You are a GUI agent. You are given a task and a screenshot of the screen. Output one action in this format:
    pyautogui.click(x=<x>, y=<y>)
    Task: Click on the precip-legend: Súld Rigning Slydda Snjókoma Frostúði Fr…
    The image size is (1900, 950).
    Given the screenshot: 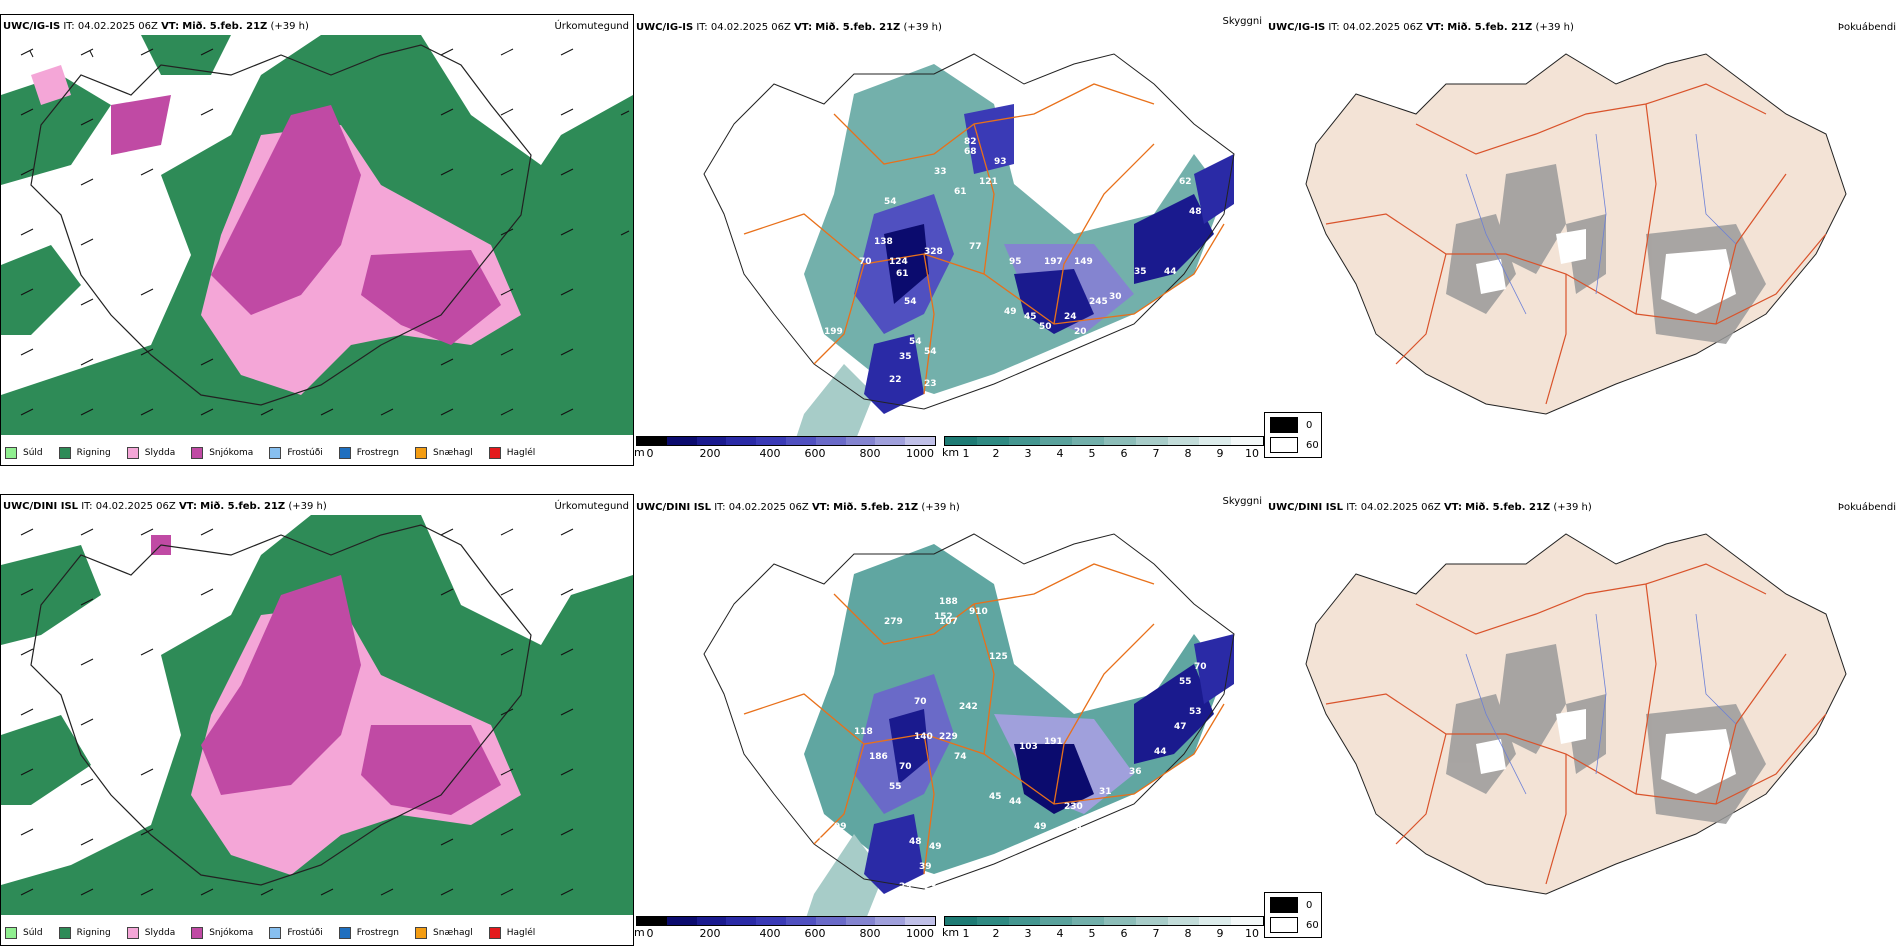 What is the action you would take?
    pyautogui.click(x=270, y=933)
    